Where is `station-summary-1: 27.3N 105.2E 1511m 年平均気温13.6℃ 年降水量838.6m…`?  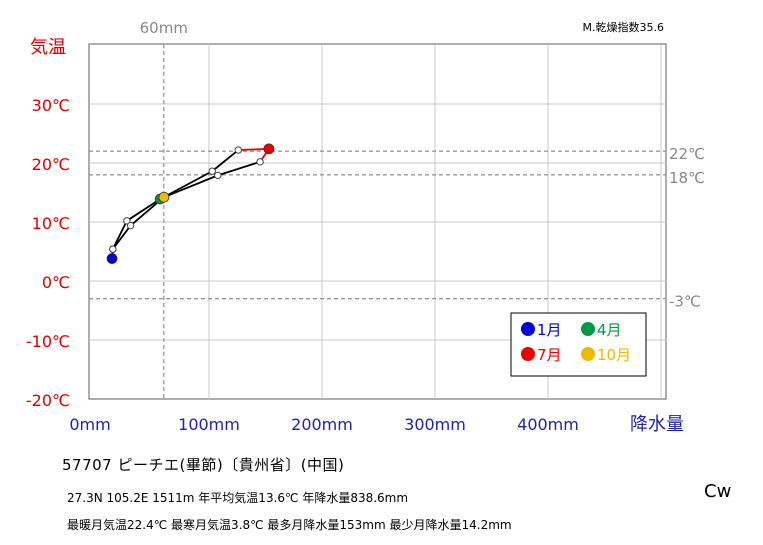
station-summary-1: 27.3N 105.2E 1511m 年平均気温13.6℃ 年降水量838.6m… is located at coordinates (238, 498).